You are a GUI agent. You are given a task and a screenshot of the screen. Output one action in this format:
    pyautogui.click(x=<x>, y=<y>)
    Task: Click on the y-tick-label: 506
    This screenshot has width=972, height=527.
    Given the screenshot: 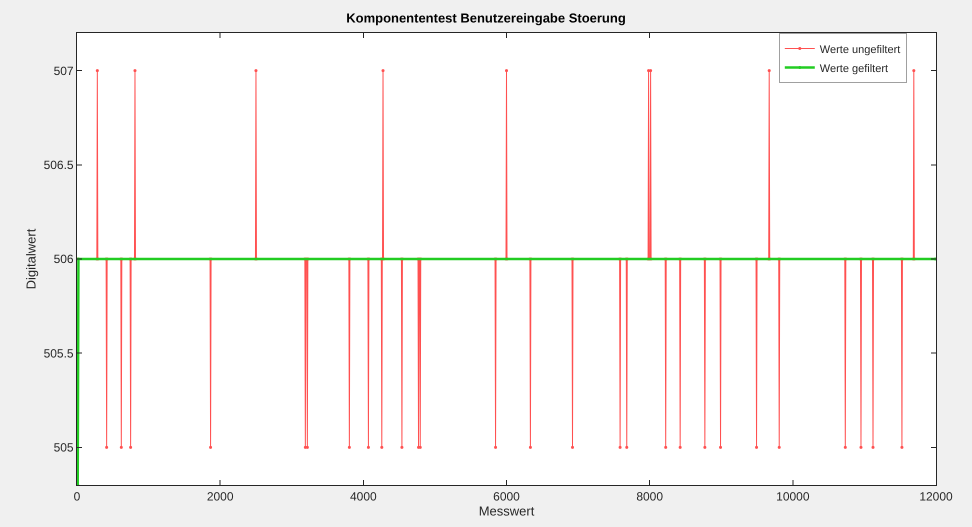 What is the action you would take?
    pyautogui.click(x=64, y=259)
    